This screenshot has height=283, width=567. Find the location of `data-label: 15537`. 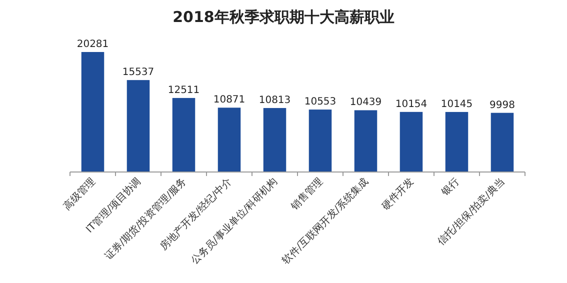

data-label: 15537 is located at coordinates (138, 72).